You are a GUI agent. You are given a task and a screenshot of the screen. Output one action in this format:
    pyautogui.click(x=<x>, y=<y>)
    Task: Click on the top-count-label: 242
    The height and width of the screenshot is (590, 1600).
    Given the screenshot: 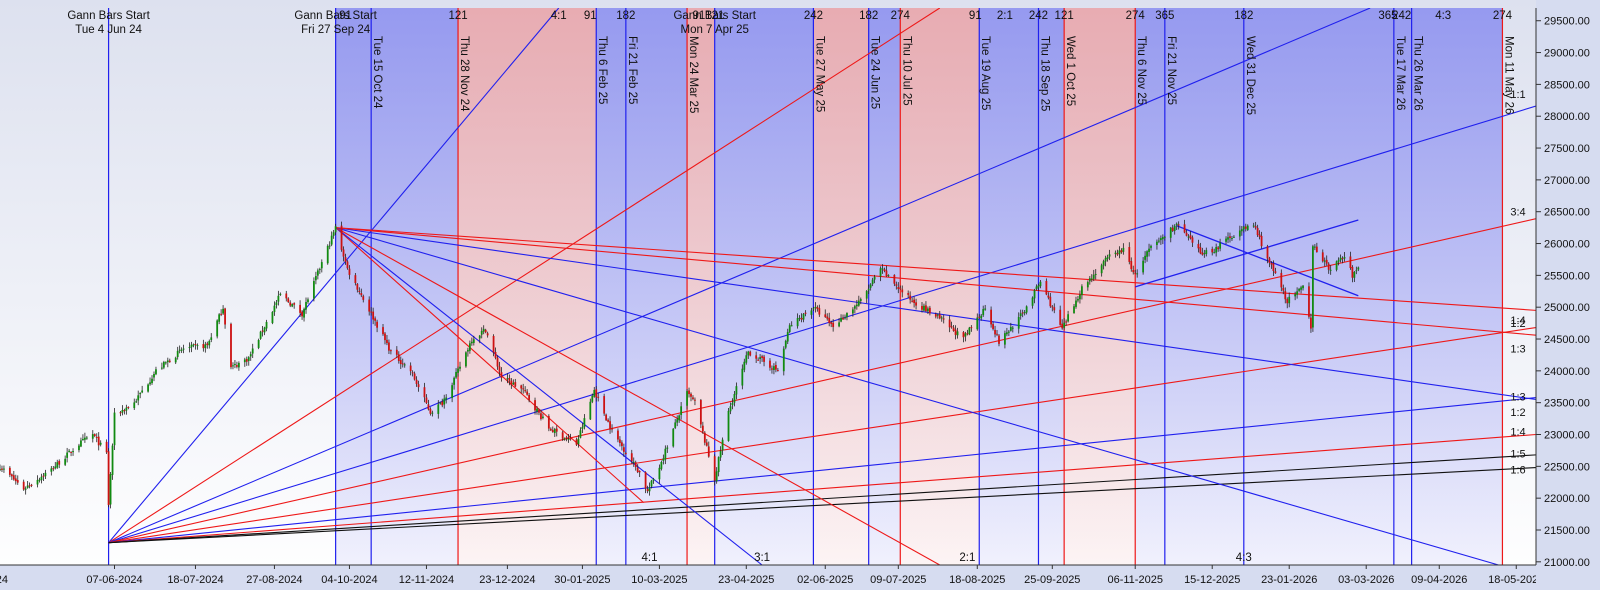 What is the action you would take?
    pyautogui.click(x=1401, y=16)
    